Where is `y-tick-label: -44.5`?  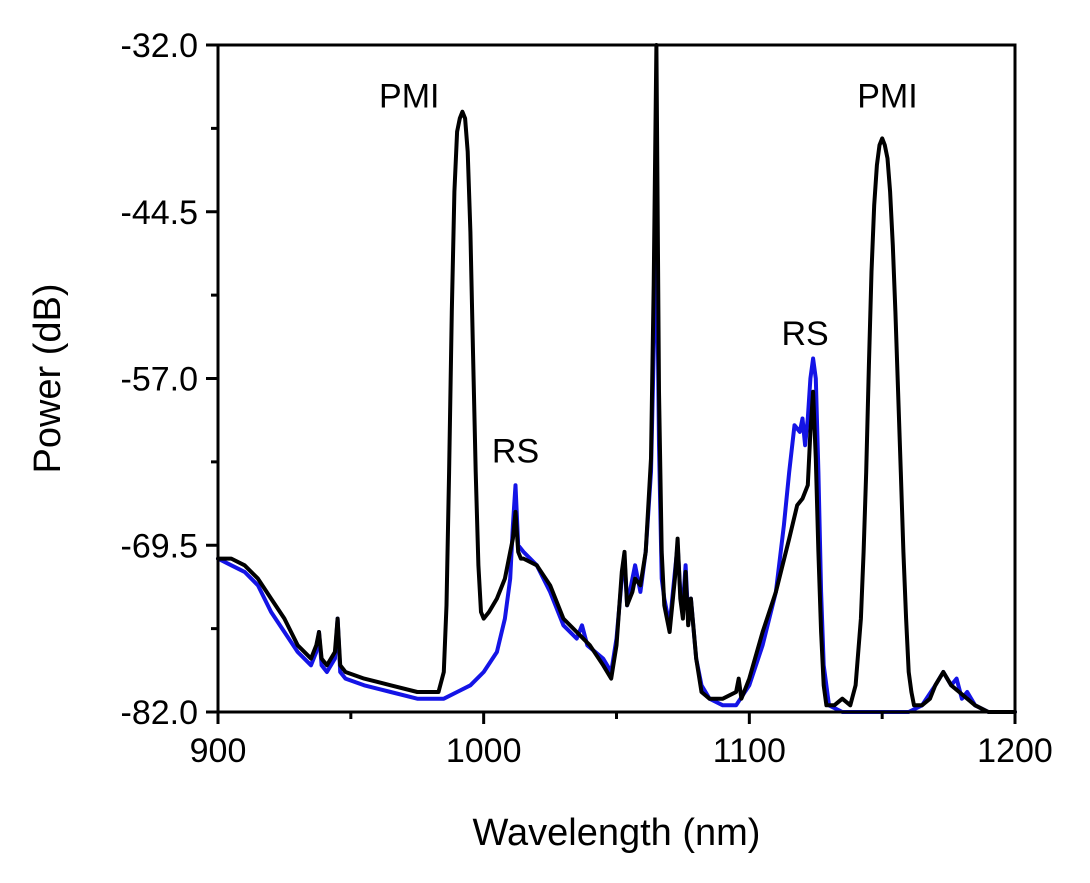 y-tick-label: -44.5 is located at coordinates (160, 213).